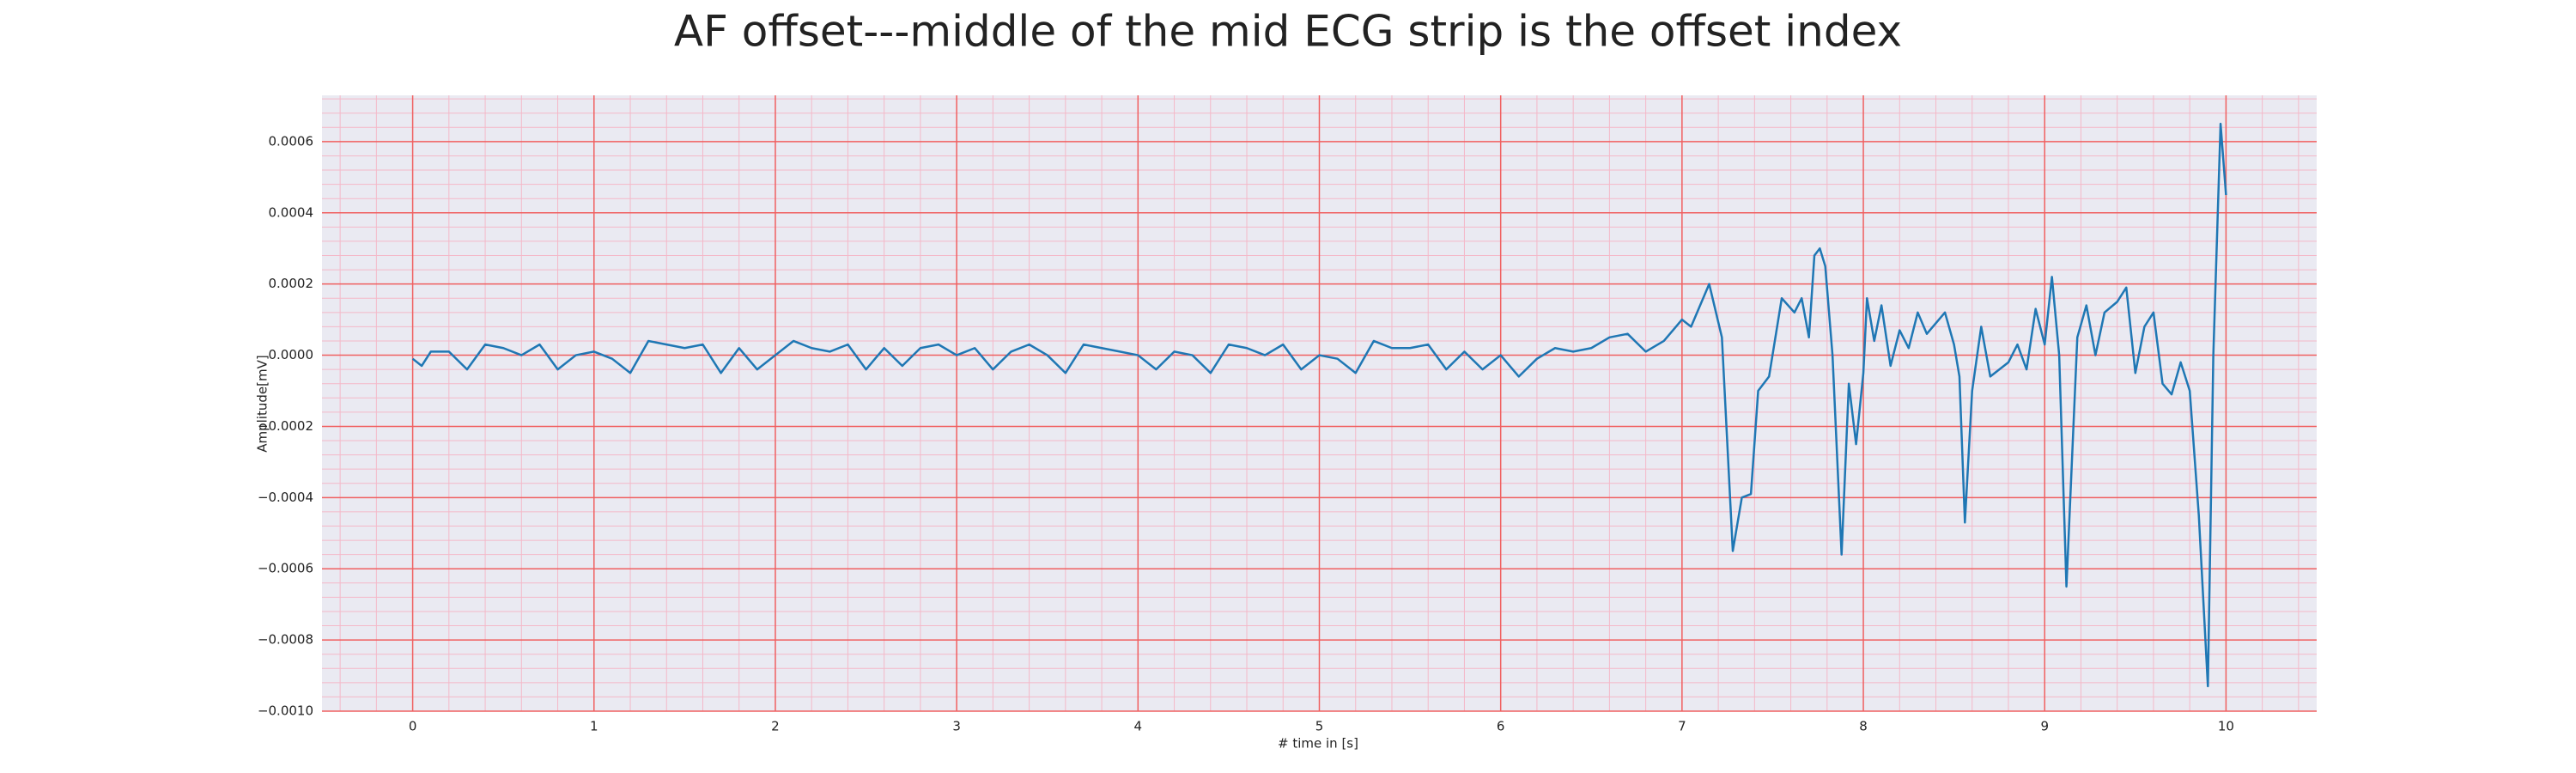 This screenshot has height=773, width=2576. I want to click on x-tick-label: 4, so click(1138, 726).